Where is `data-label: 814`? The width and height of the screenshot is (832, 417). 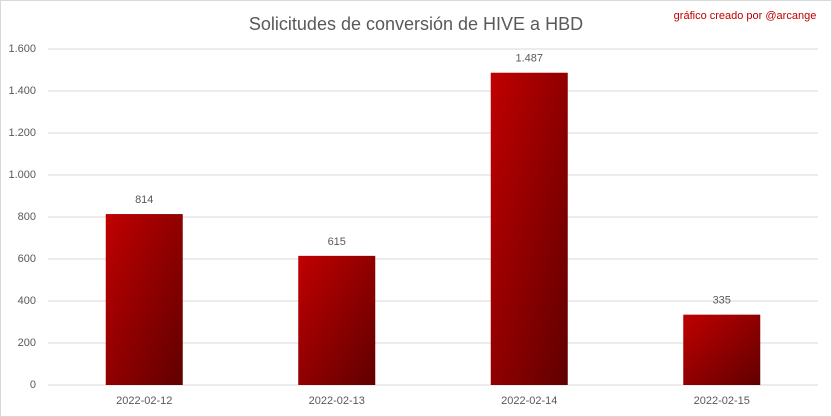
data-label: 814 is located at coordinates (144, 200).